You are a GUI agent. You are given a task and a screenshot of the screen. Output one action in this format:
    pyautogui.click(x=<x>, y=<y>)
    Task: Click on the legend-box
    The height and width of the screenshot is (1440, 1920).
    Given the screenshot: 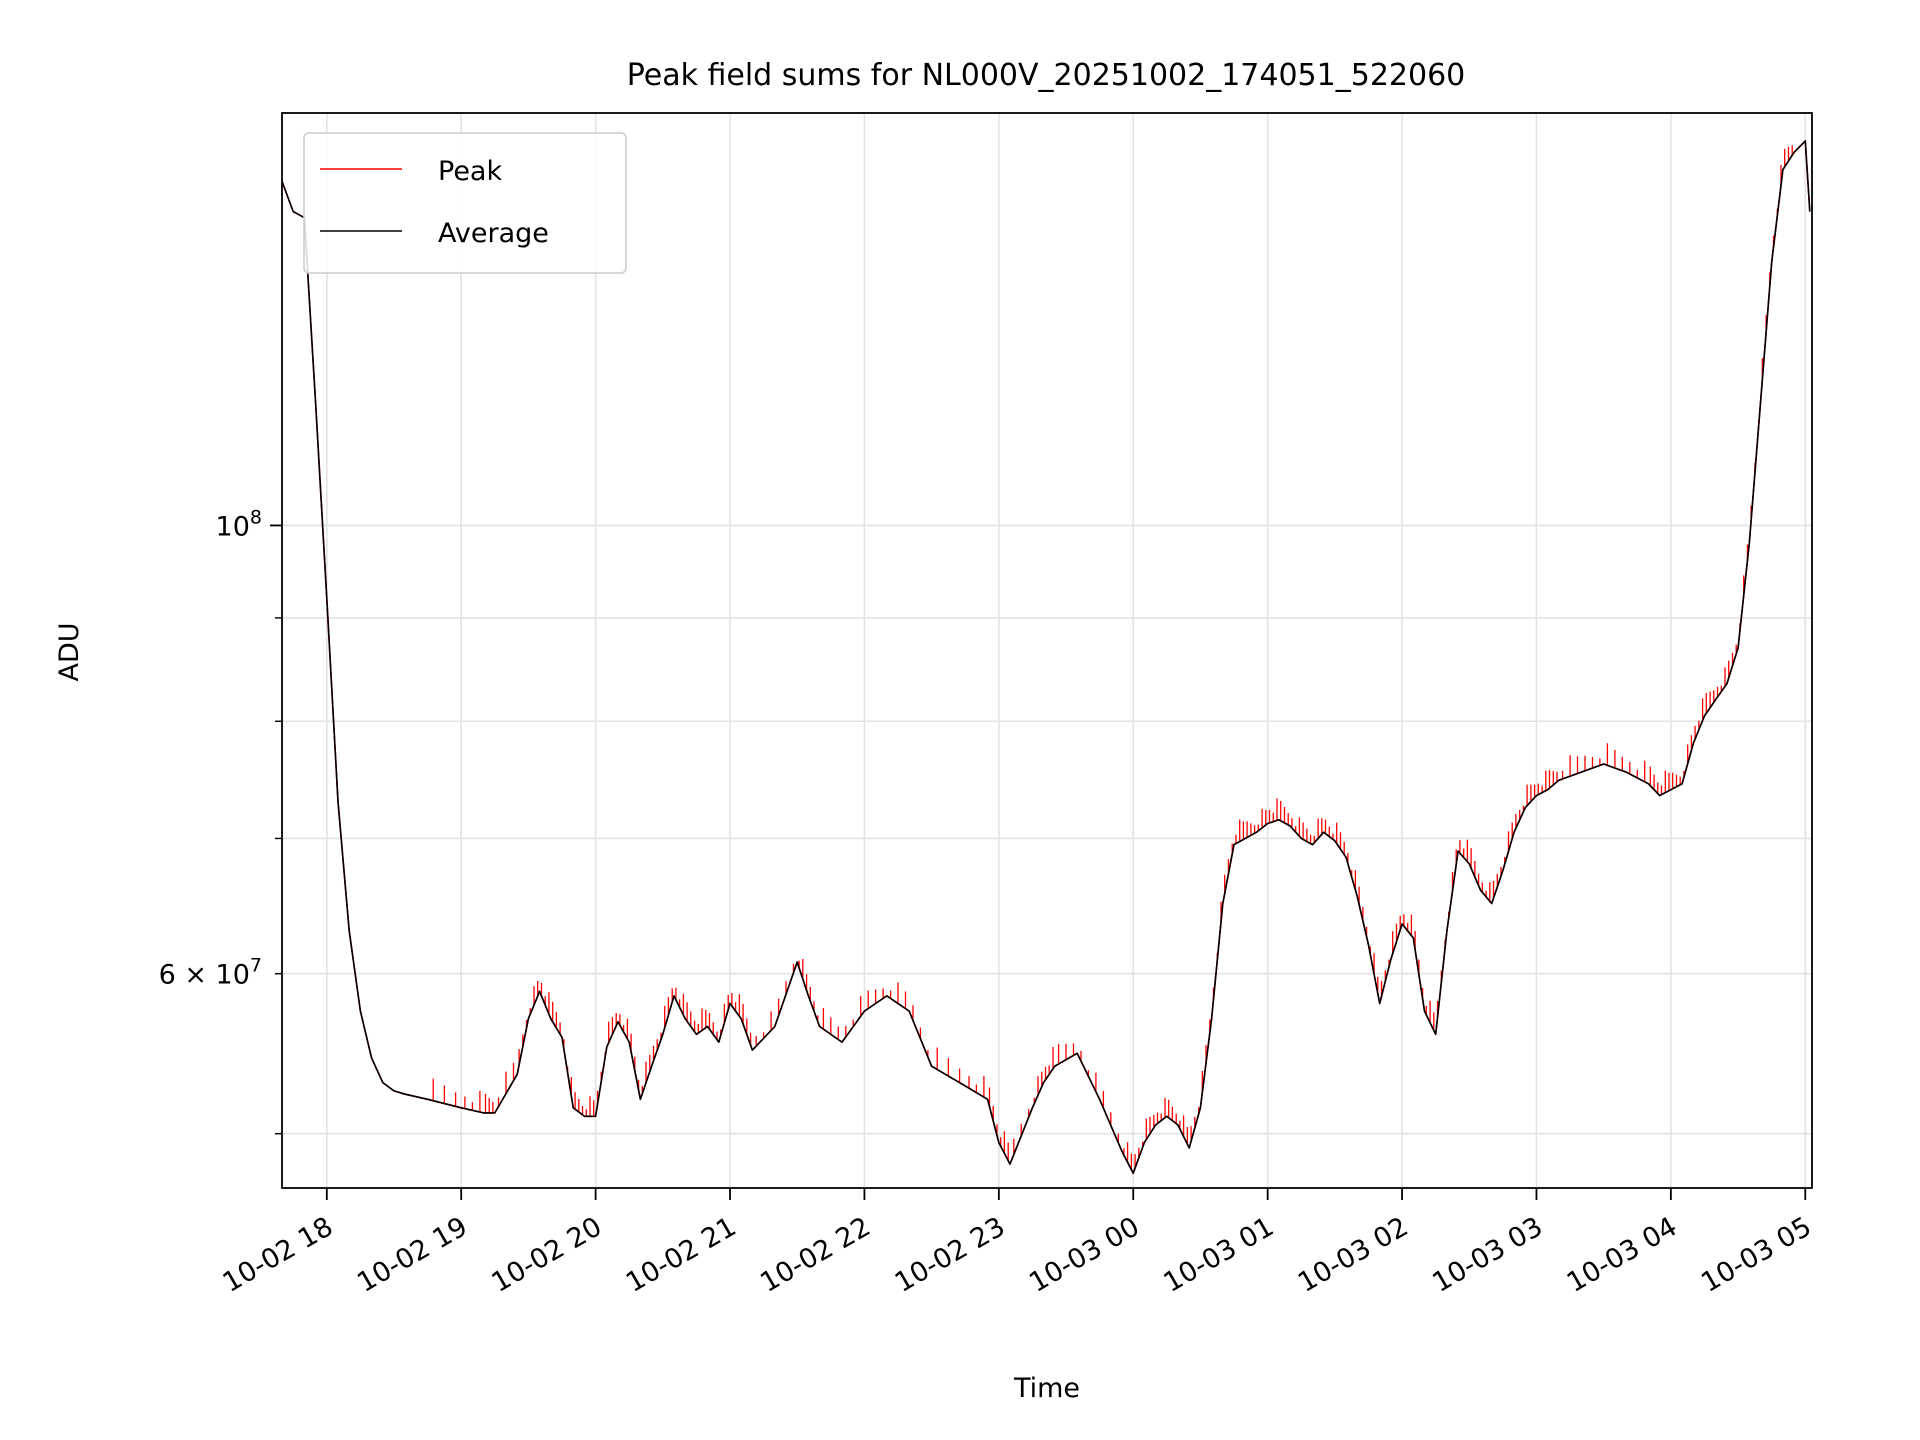 What is the action you would take?
    pyautogui.click(x=465, y=203)
    